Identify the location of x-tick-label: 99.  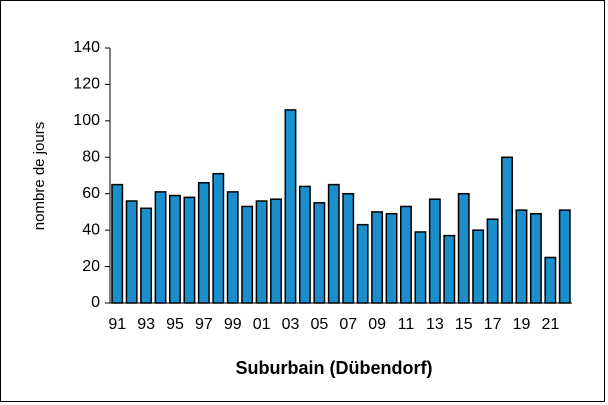
(233, 324).